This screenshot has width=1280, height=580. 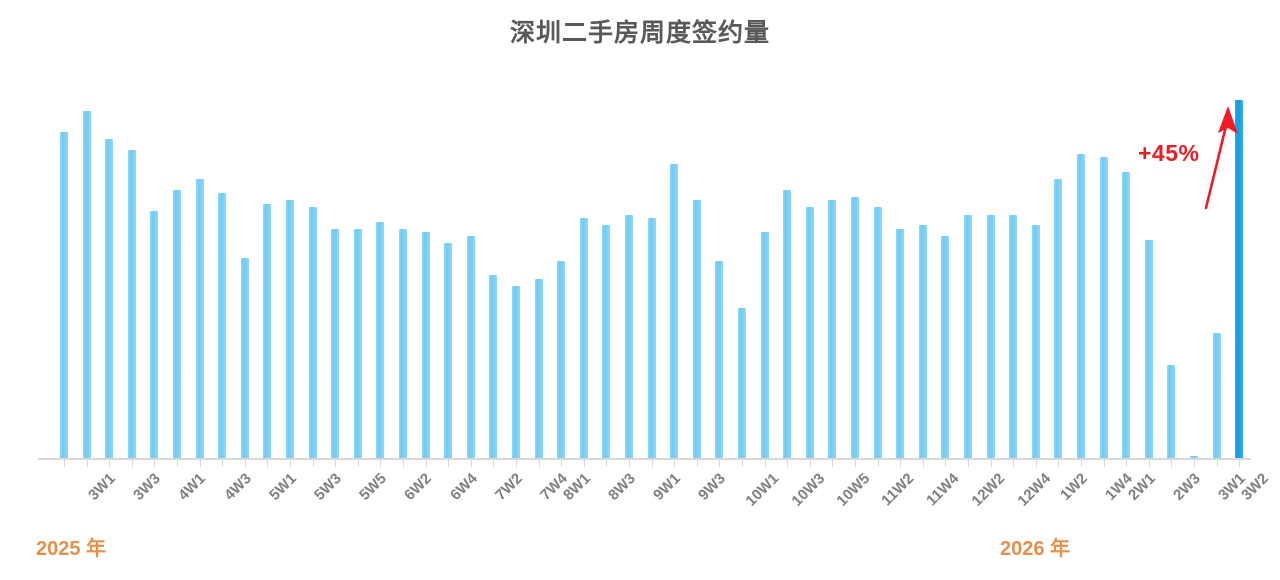 I want to click on axis-tick-label: 2W3, so click(x=1186, y=487).